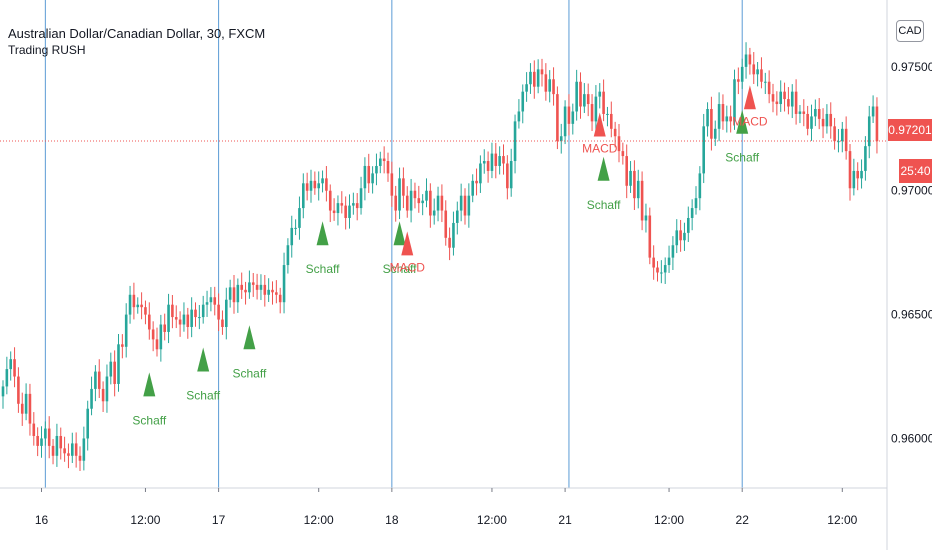 This screenshot has height=550, width=932. I want to click on indicator-name: Trading RUSH, so click(47, 50).